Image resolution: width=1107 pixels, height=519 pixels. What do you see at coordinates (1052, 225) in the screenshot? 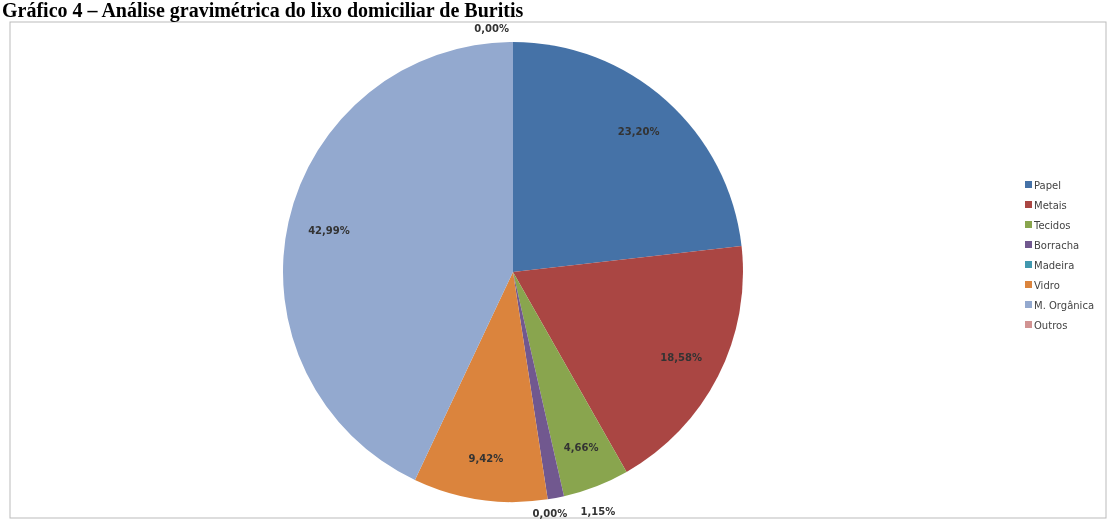
I see `legend-label: Tecidos` at bounding box center [1052, 225].